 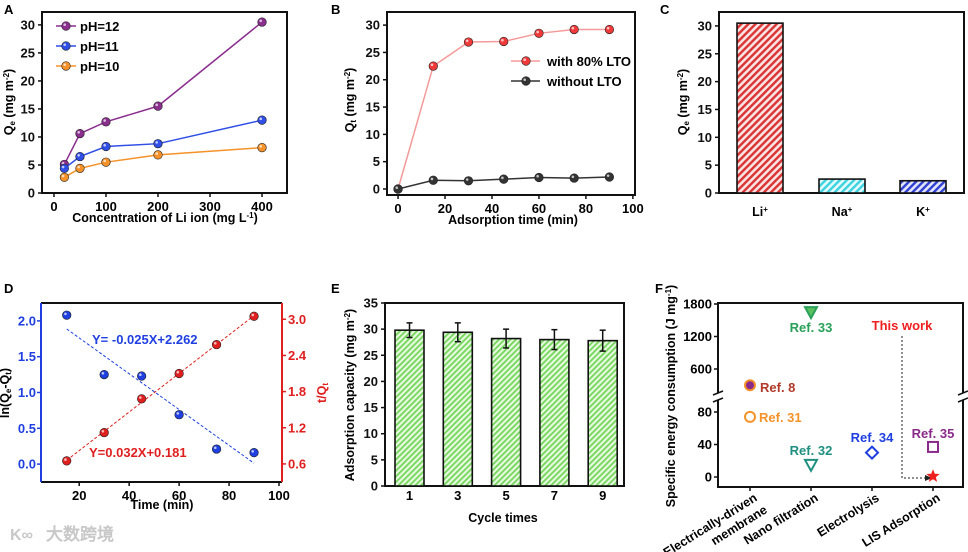 I want to click on y-tick-label: 0.6, so click(x=297, y=463).